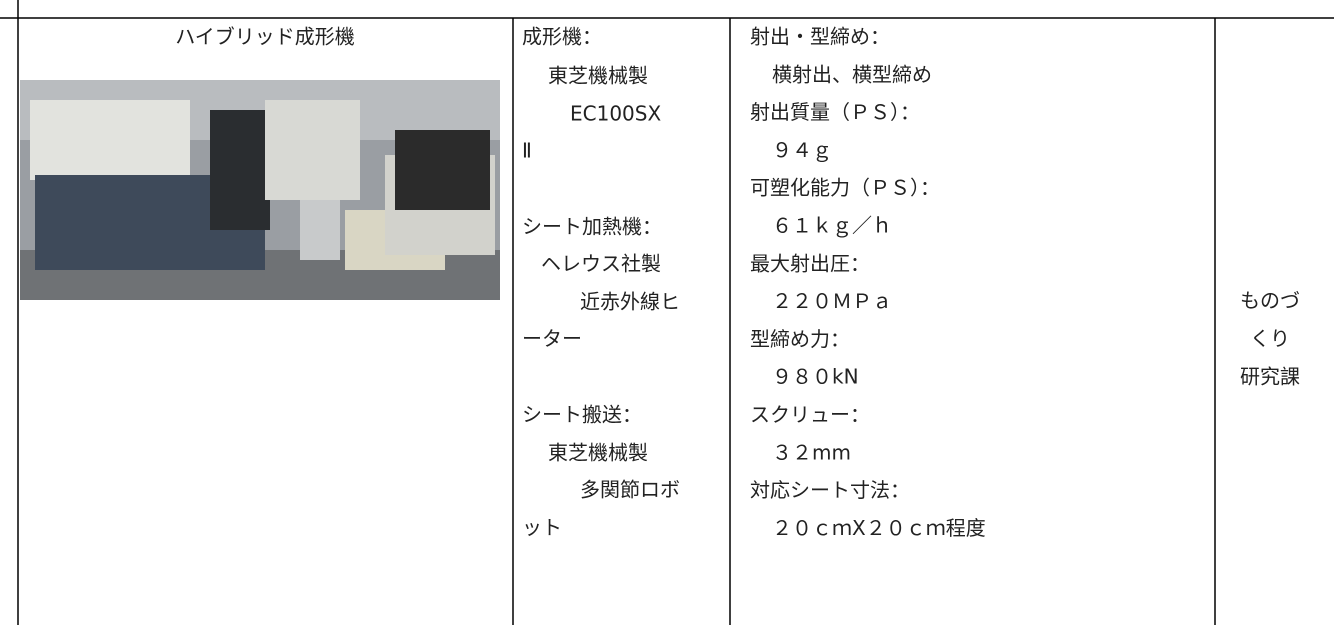  Describe the element at coordinates (630, 302) in the screenshot. I see `spec-line: 近赤外線ヒ` at that location.